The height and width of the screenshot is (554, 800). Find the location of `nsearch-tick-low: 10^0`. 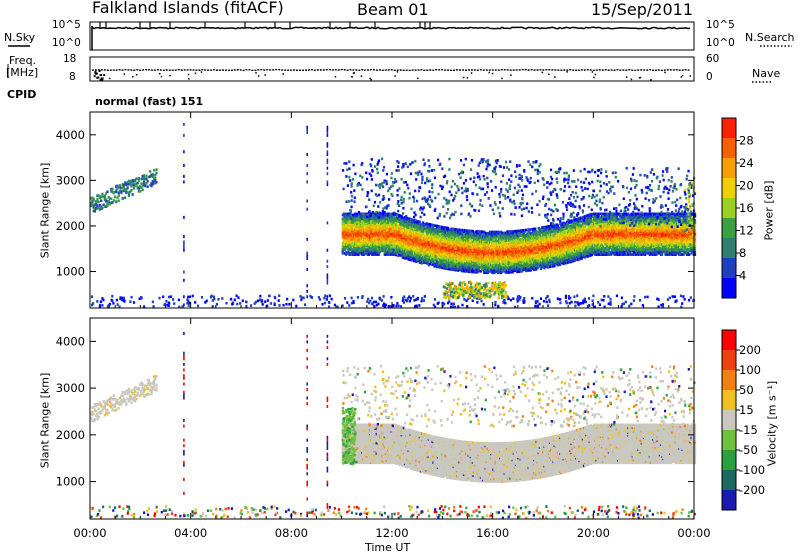

nsearch-tick-low: 10^0 is located at coordinates (720, 43).